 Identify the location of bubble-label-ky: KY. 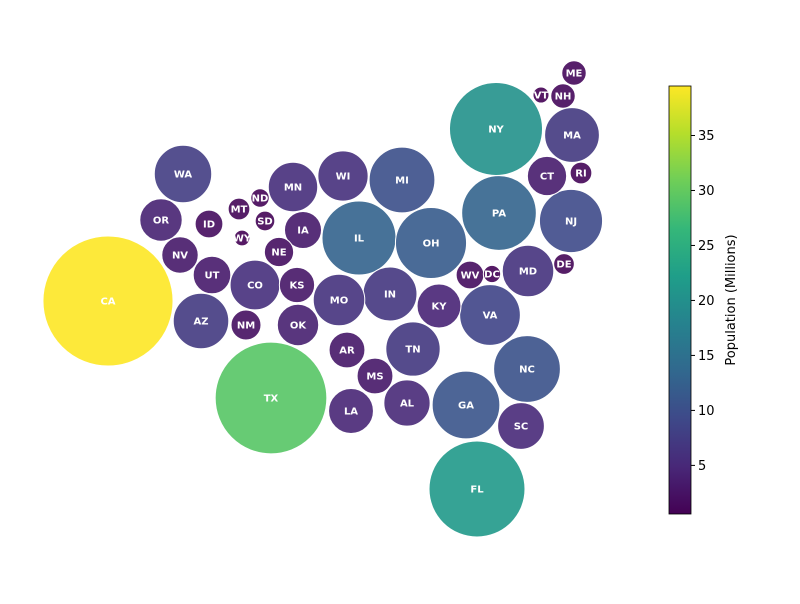
(440, 307).